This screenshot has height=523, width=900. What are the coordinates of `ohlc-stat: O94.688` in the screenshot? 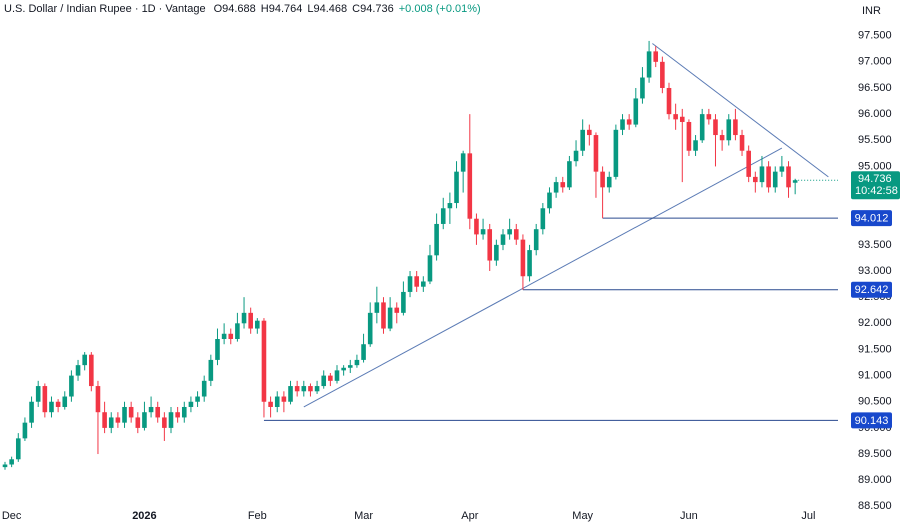 It's located at (235, 9).